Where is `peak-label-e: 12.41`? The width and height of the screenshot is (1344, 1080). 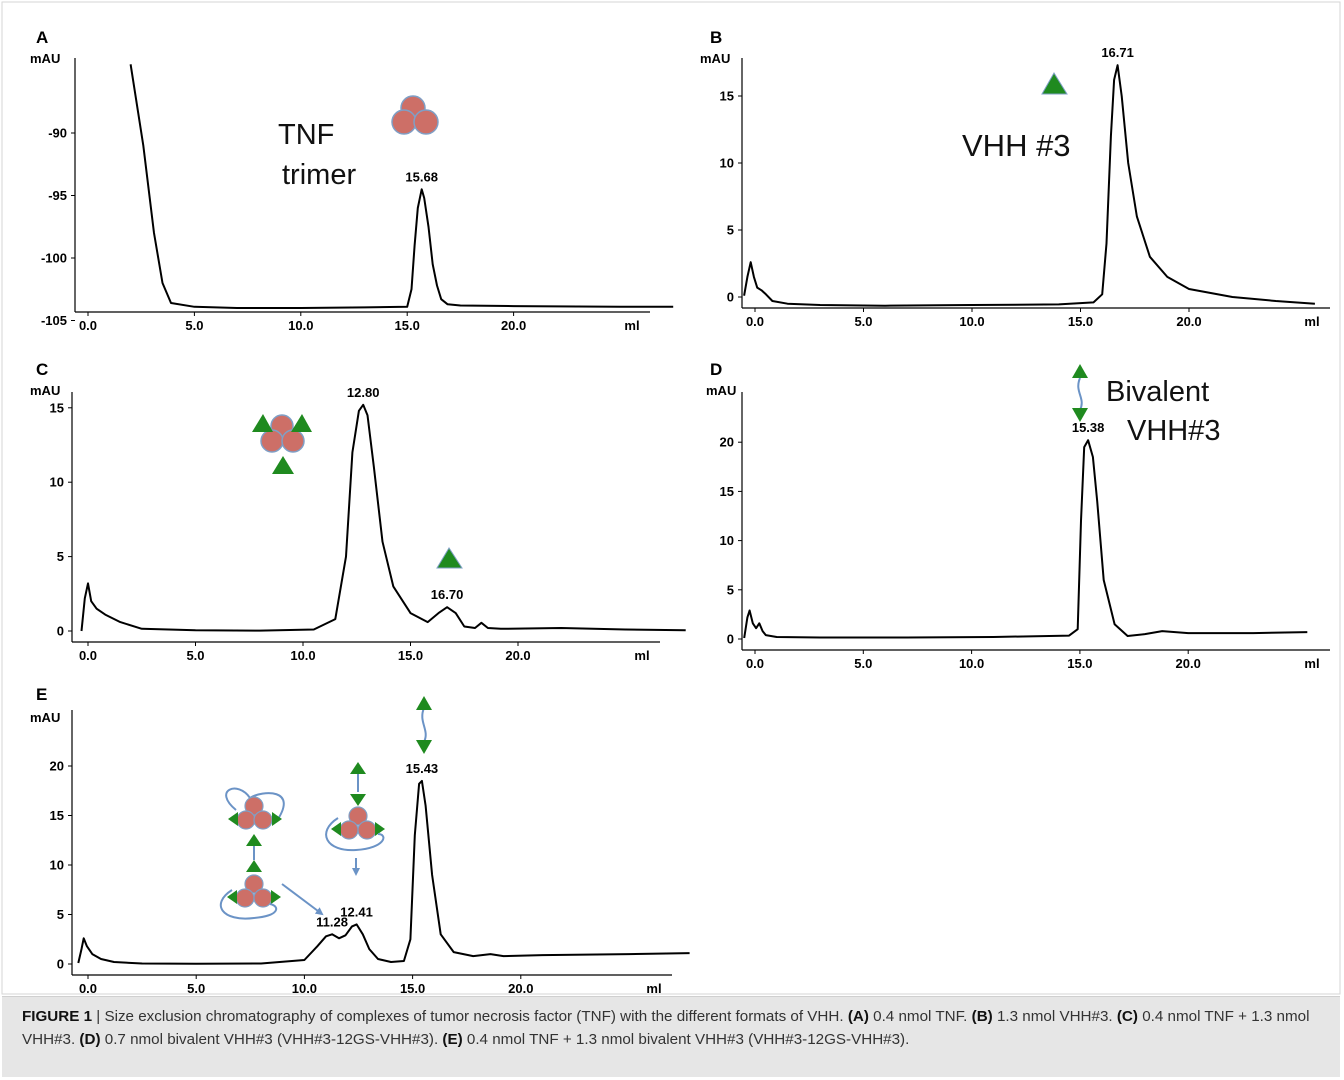
peak-label-e: 12.41 is located at coordinates (356, 911).